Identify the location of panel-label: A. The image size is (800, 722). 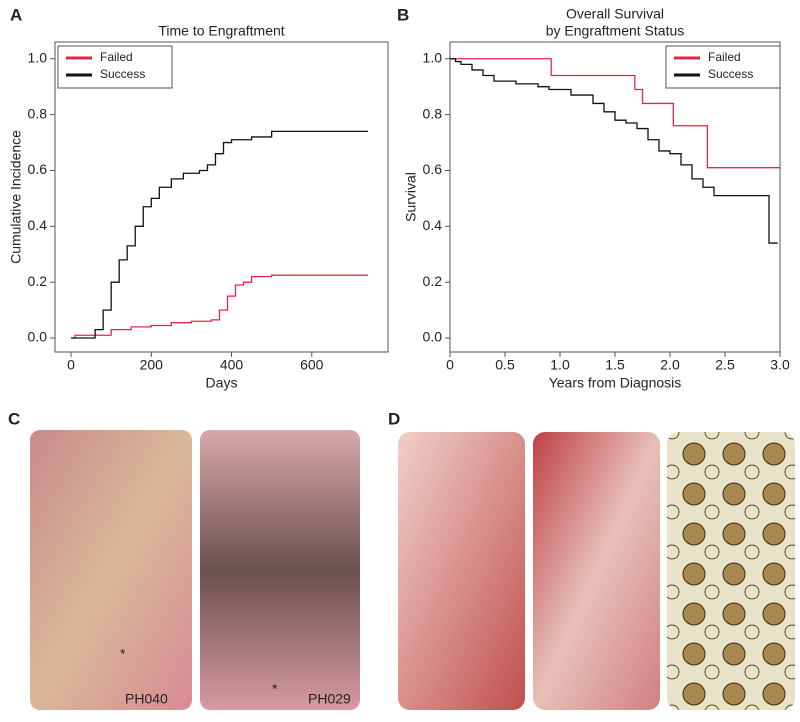
(16, 14).